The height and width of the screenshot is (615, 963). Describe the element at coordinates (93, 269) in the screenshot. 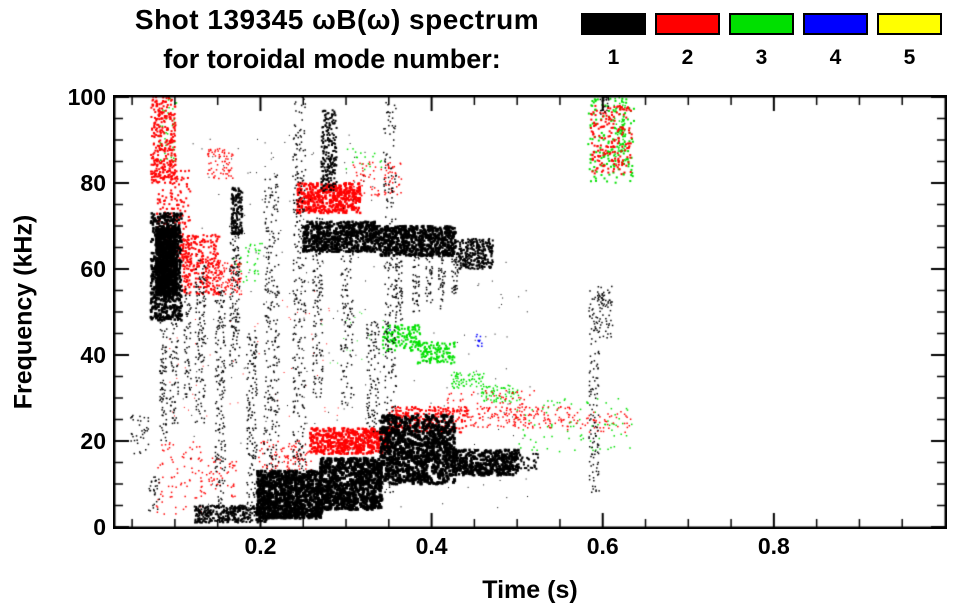

I see `y-tick-label: 60` at that location.